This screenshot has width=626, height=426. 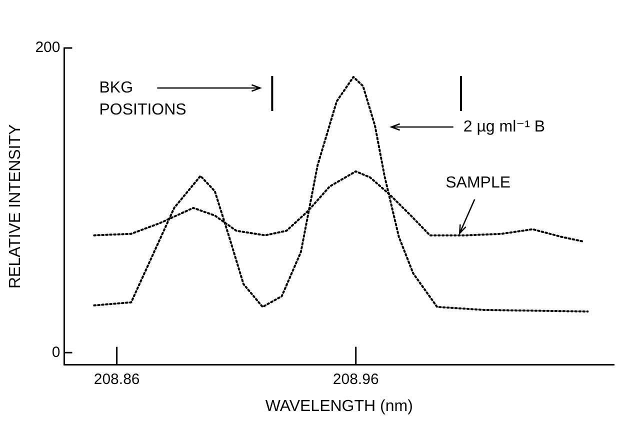 What do you see at coordinates (504, 127) in the screenshot?
I see `annotation: 2 µg ml⁻¹ B` at bounding box center [504, 127].